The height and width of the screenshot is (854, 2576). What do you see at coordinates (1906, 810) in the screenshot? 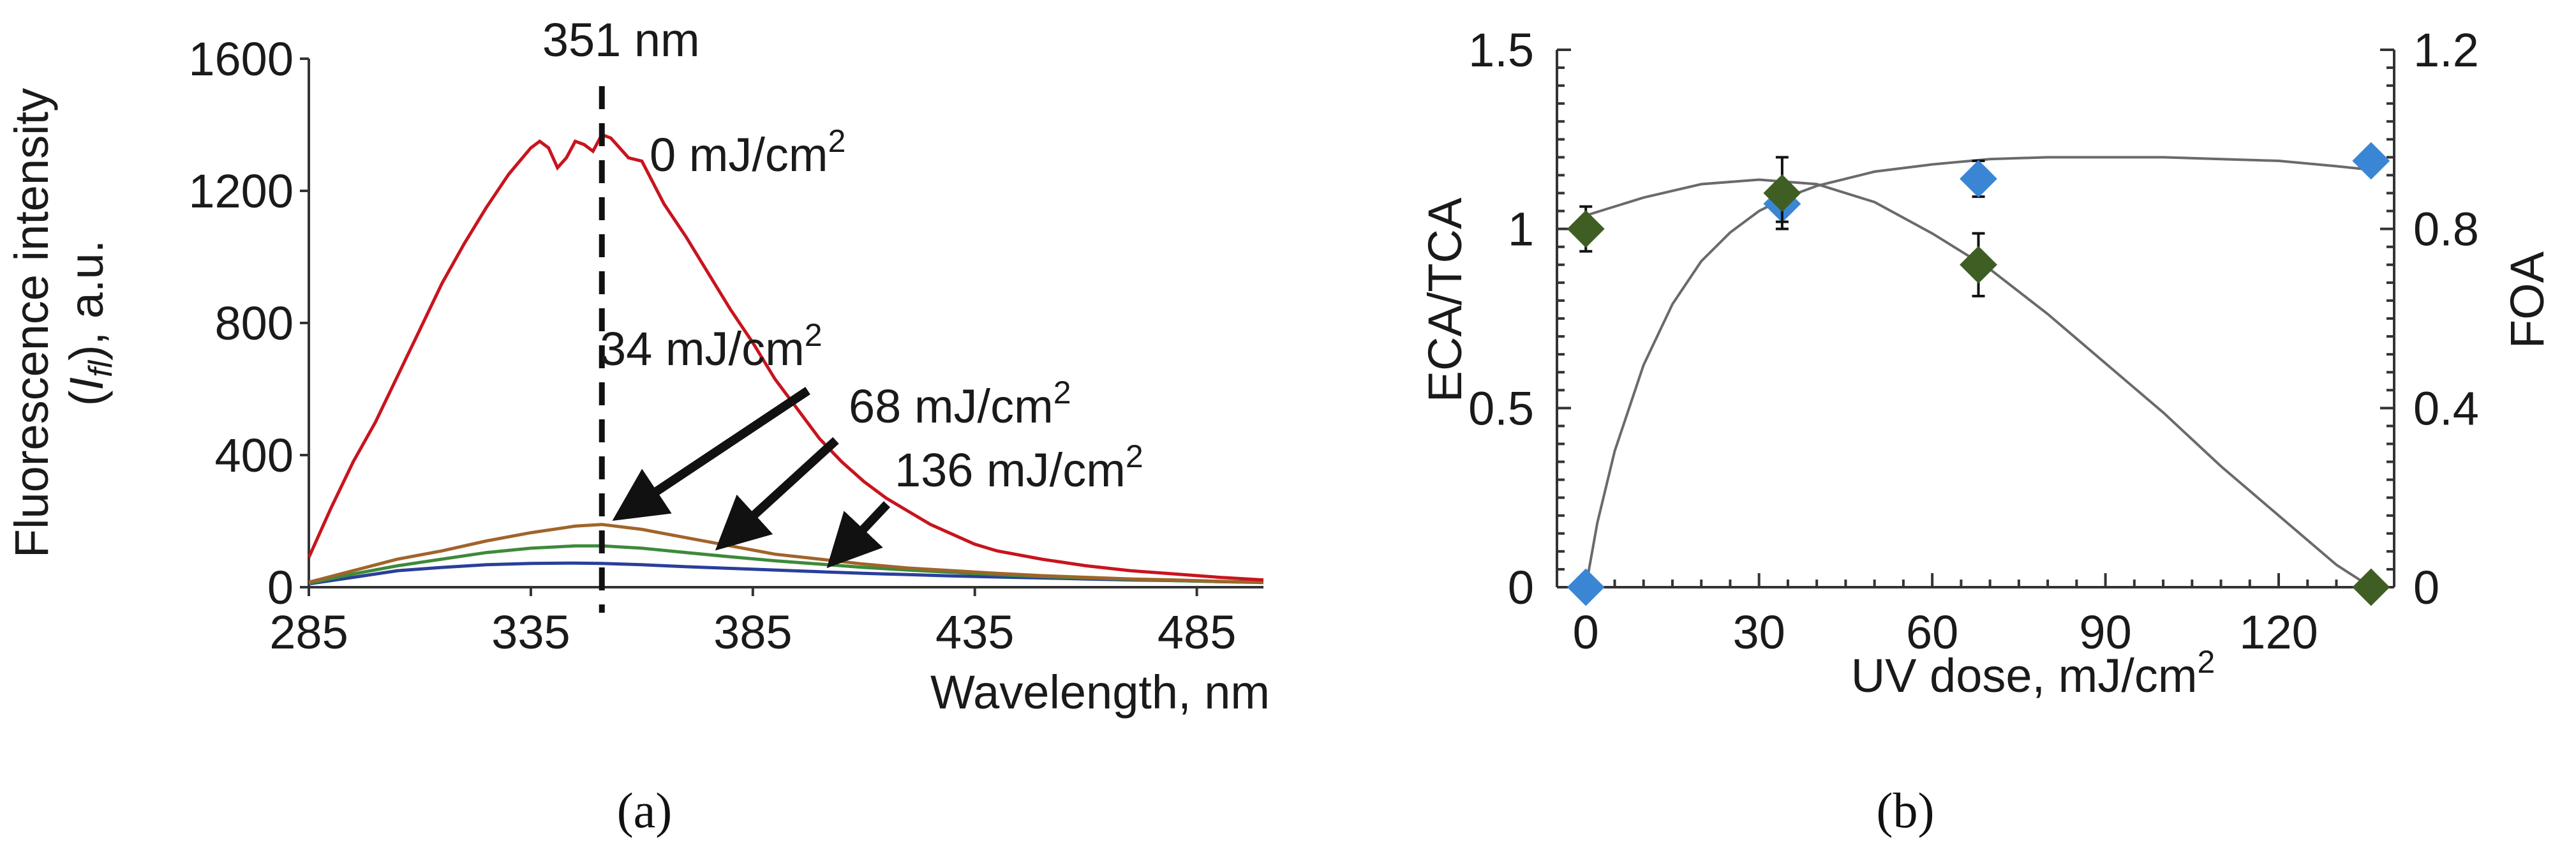
I see `panel-label-b: (b)` at bounding box center [1906, 810].